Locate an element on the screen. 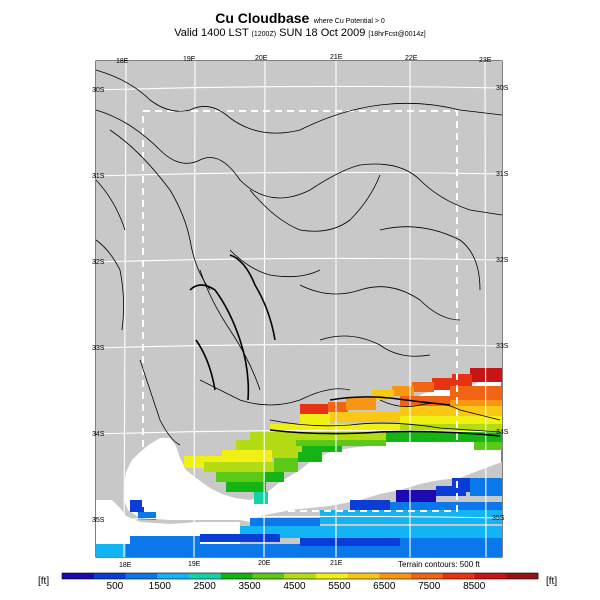 This screenshot has height=600, width=600. lon-label-top: 21E is located at coordinates (336, 57).